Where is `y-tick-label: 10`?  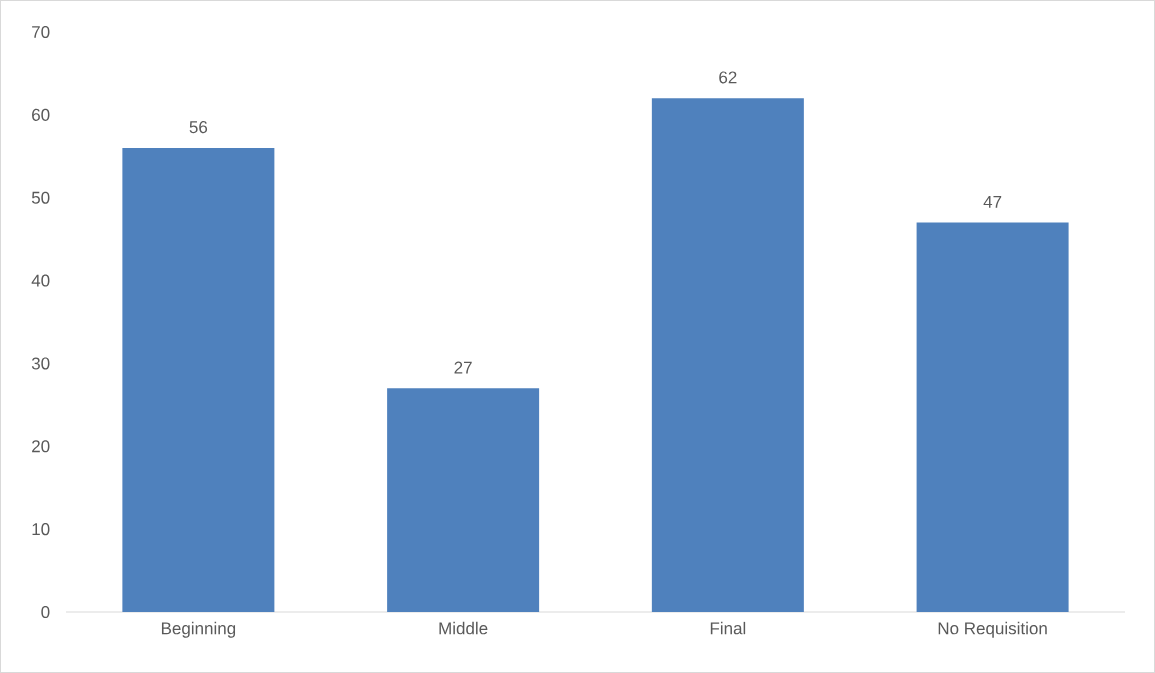 y-tick-label: 10 is located at coordinates (41, 529).